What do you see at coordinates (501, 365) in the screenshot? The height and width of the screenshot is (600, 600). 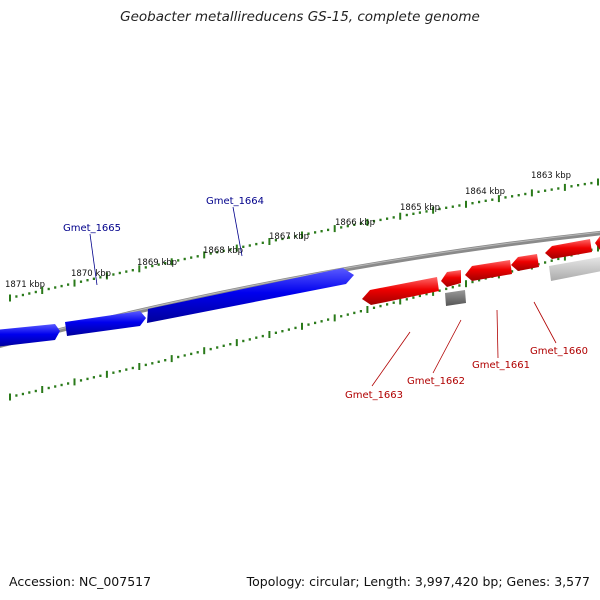 I see `gene-label-gmet-1661: Gmet_1661` at bounding box center [501, 365].